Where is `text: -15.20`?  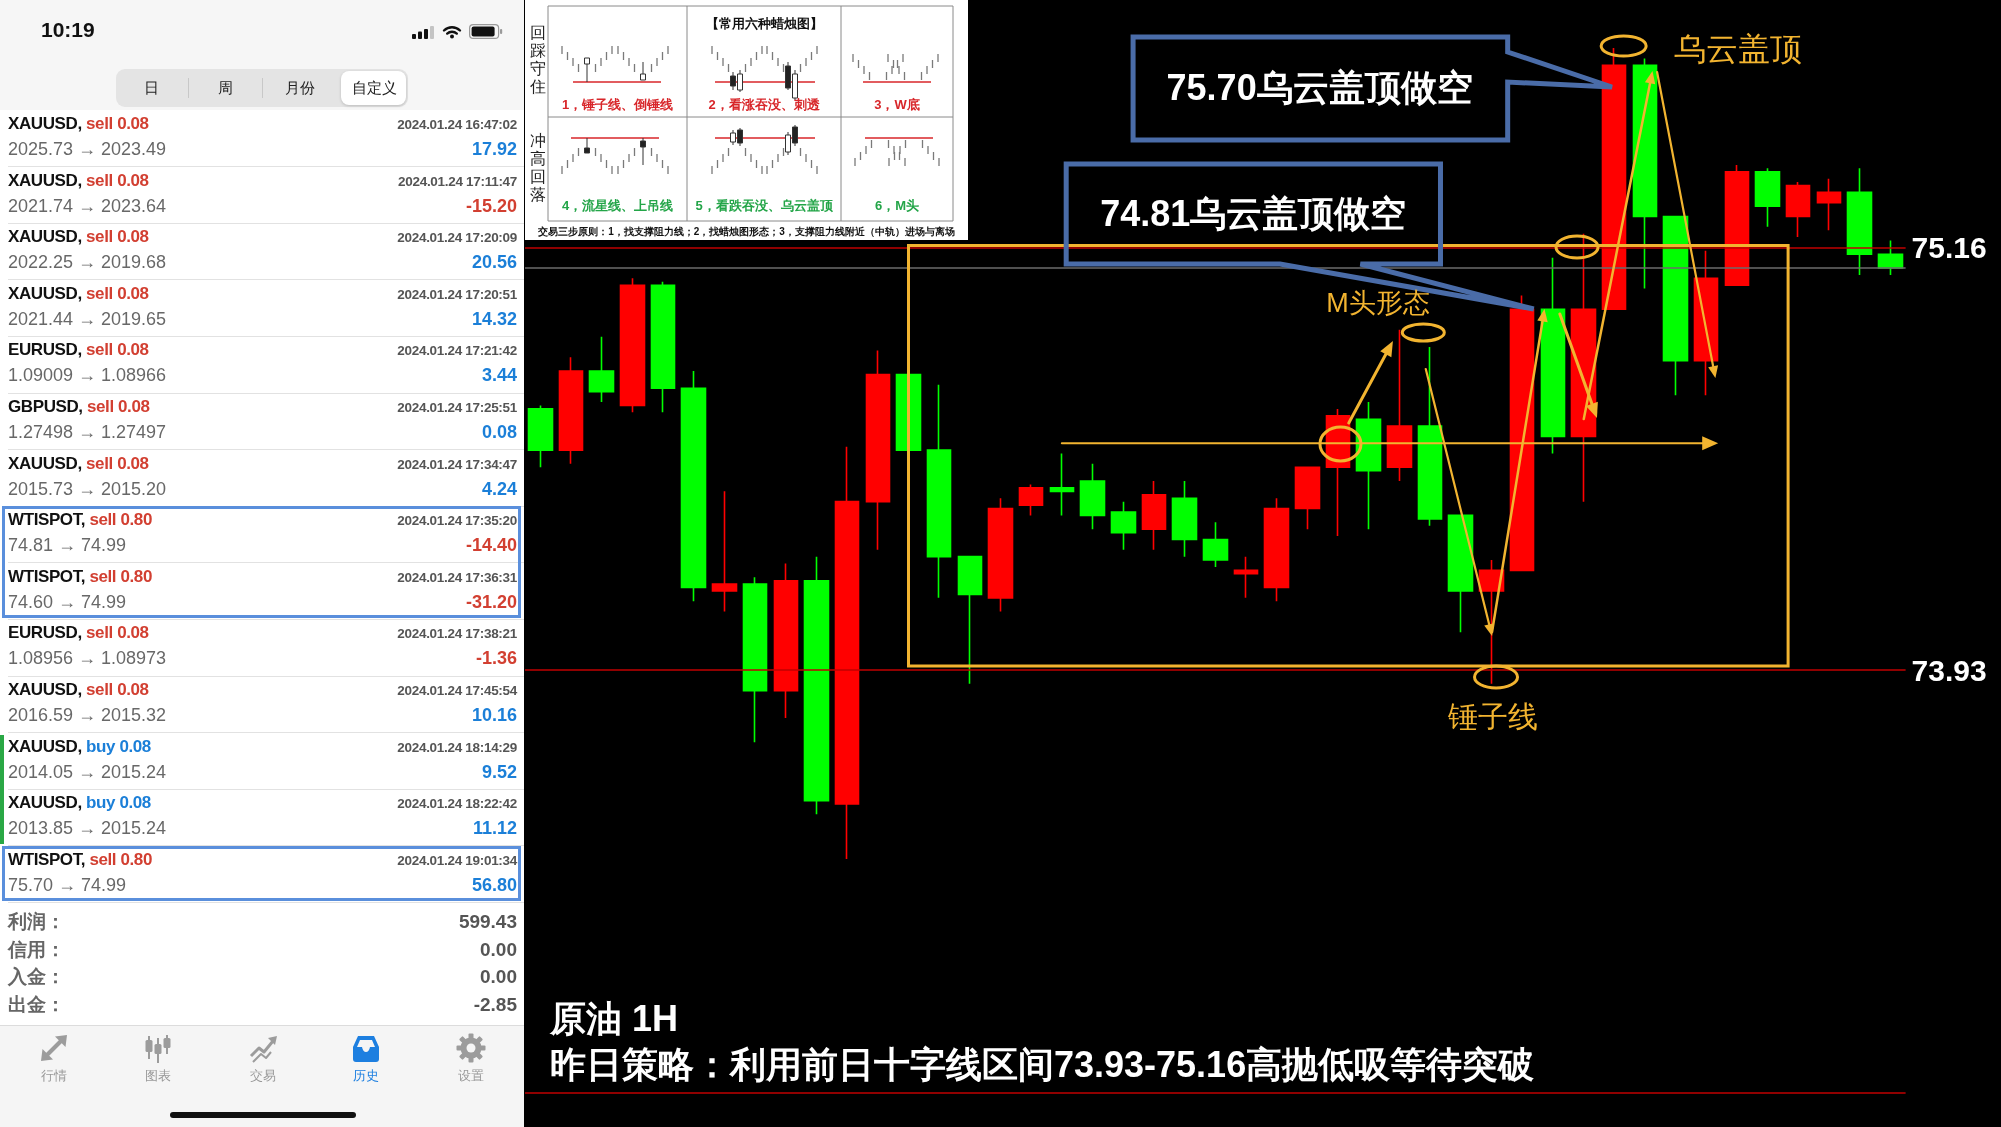
text: -15.20 is located at coordinates (491, 205).